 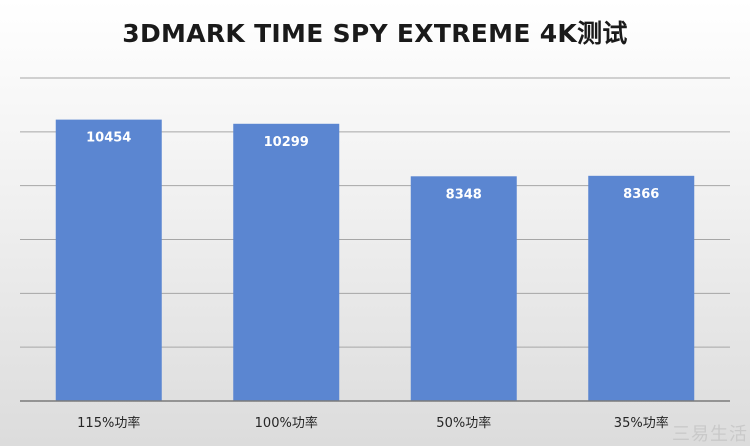 I want to click on data-label-4: 8366, so click(x=641, y=194).